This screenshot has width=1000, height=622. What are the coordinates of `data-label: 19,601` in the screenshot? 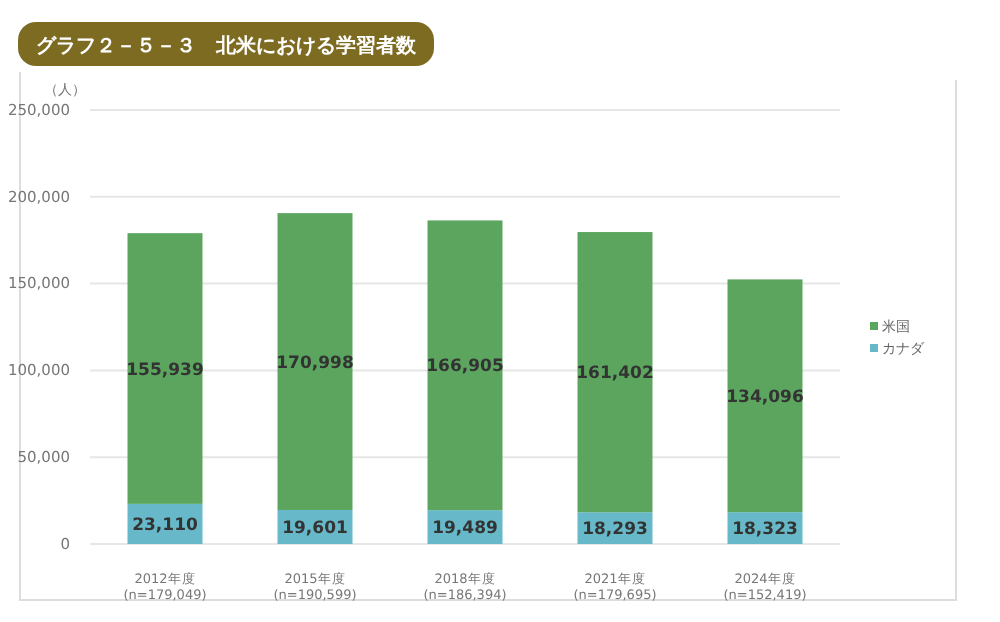 It's located at (315, 528).